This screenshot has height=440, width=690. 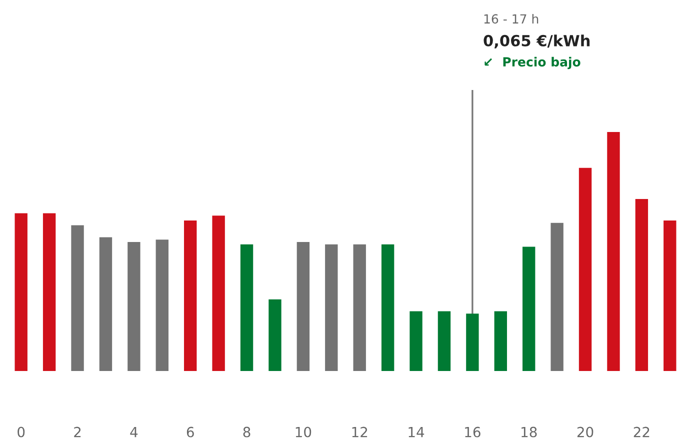 What do you see at coordinates (529, 432) in the screenshot?
I see `x-tick-label: 18` at bounding box center [529, 432].